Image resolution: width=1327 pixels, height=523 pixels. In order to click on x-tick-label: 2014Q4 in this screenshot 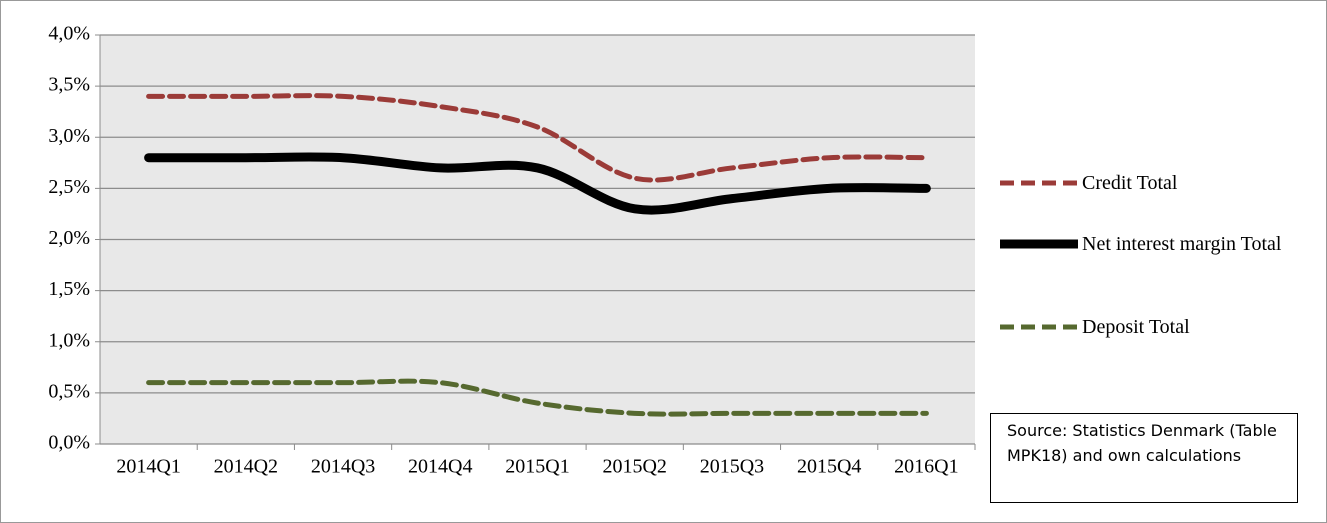, I will do `click(440, 467)`.